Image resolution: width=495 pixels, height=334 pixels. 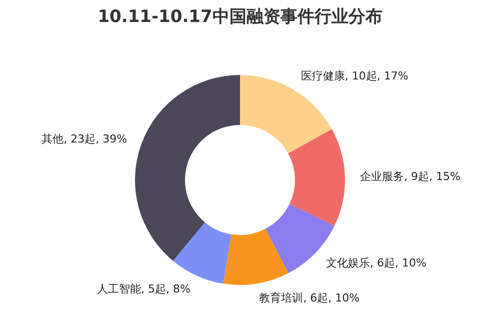 I want to click on slice-label: 其他, 23起, 39%, so click(x=85, y=139).